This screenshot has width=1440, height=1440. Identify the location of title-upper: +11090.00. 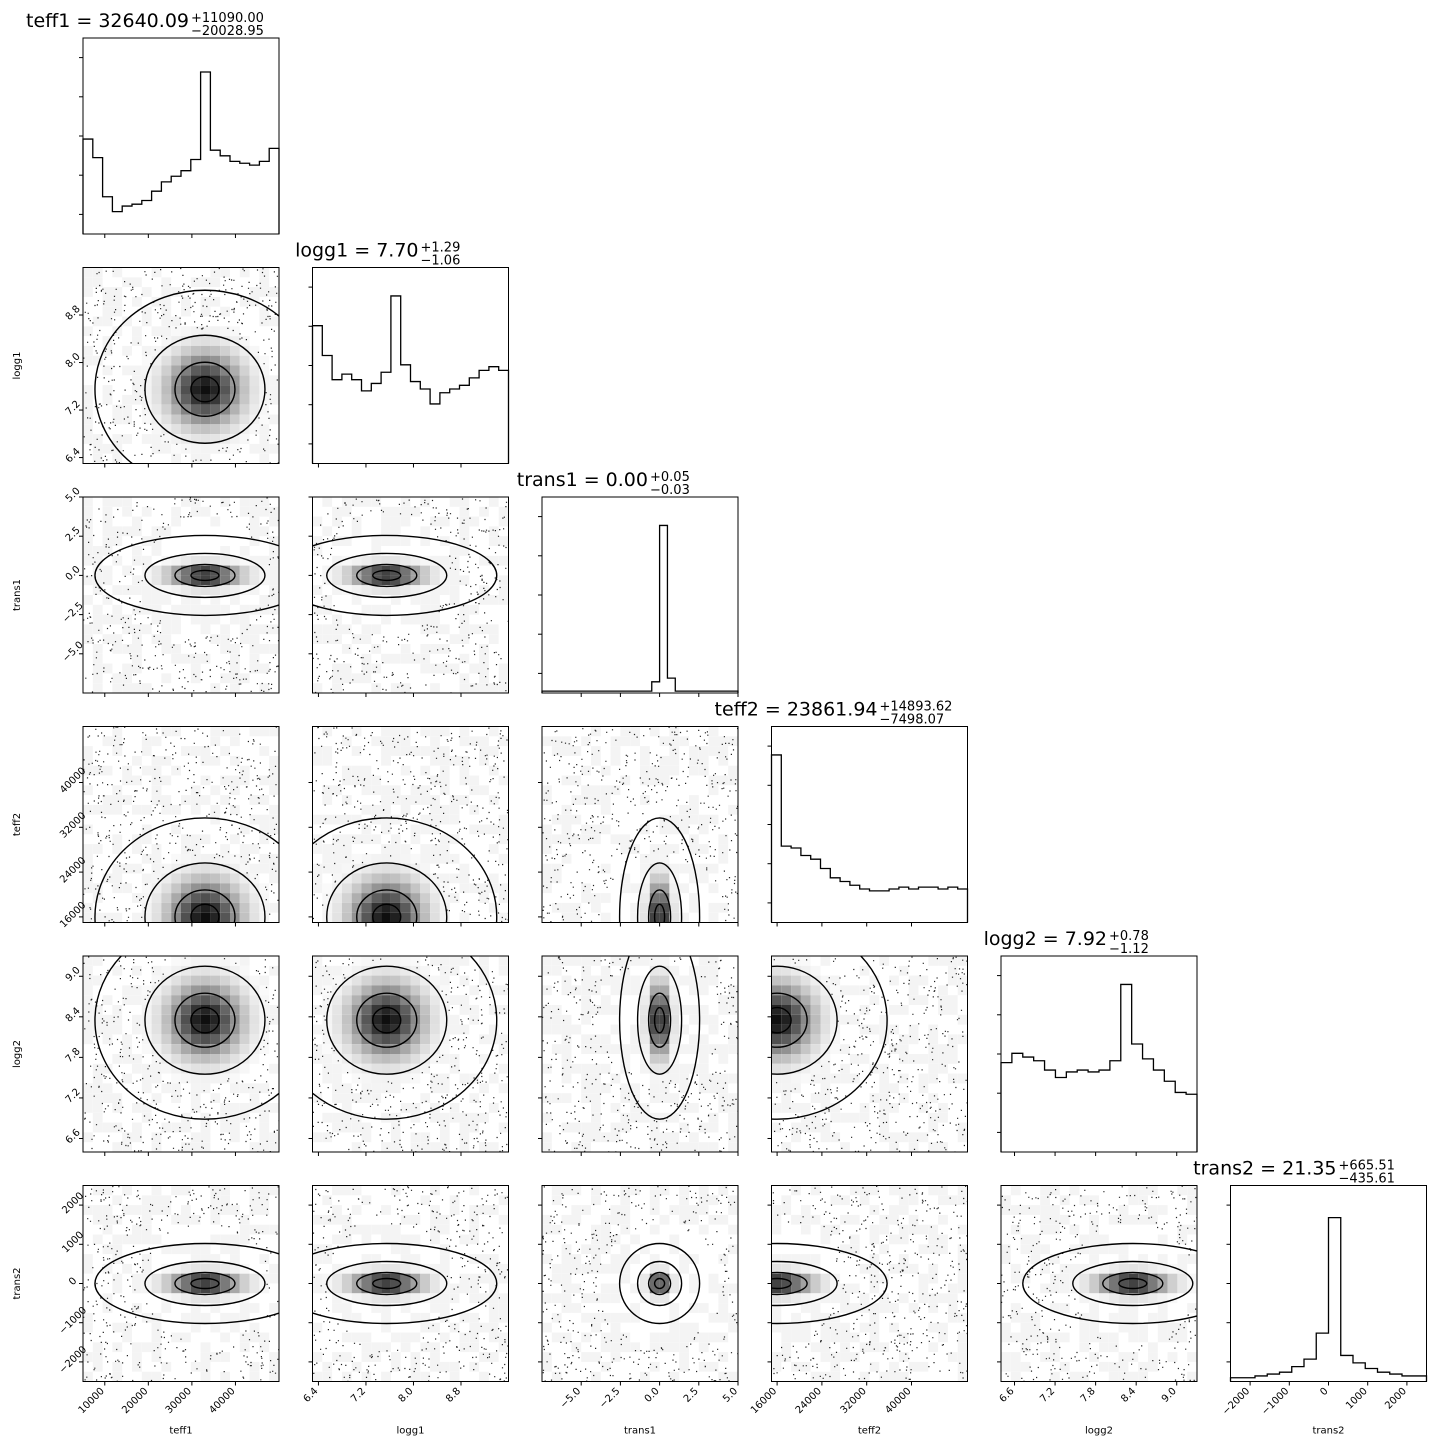
(227, 18).